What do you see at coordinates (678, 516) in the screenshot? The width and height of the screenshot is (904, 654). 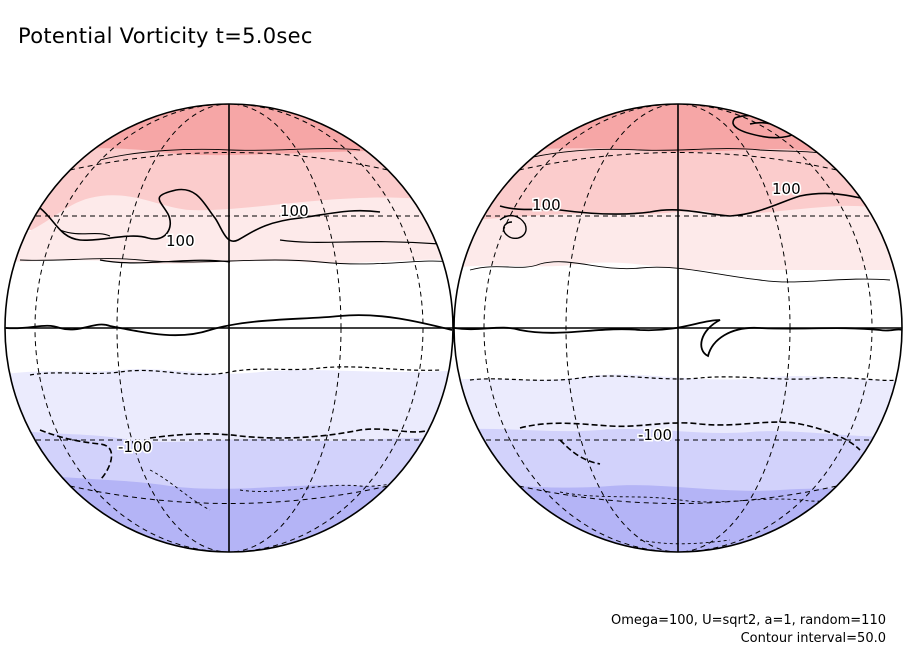 I see `band-south-high` at bounding box center [678, 516].